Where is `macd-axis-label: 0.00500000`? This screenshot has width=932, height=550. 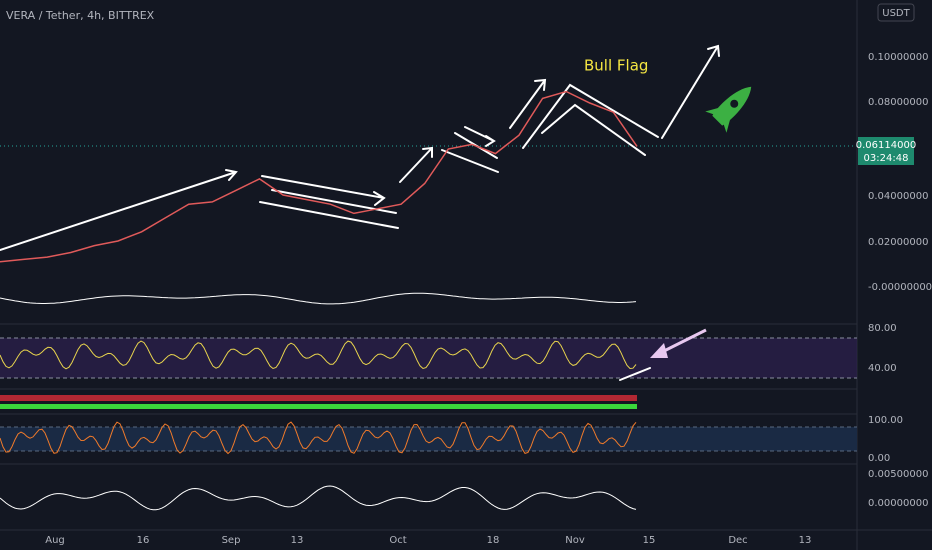
macd-axis-label: 0.00500000 is located at coordinates (898, 474).